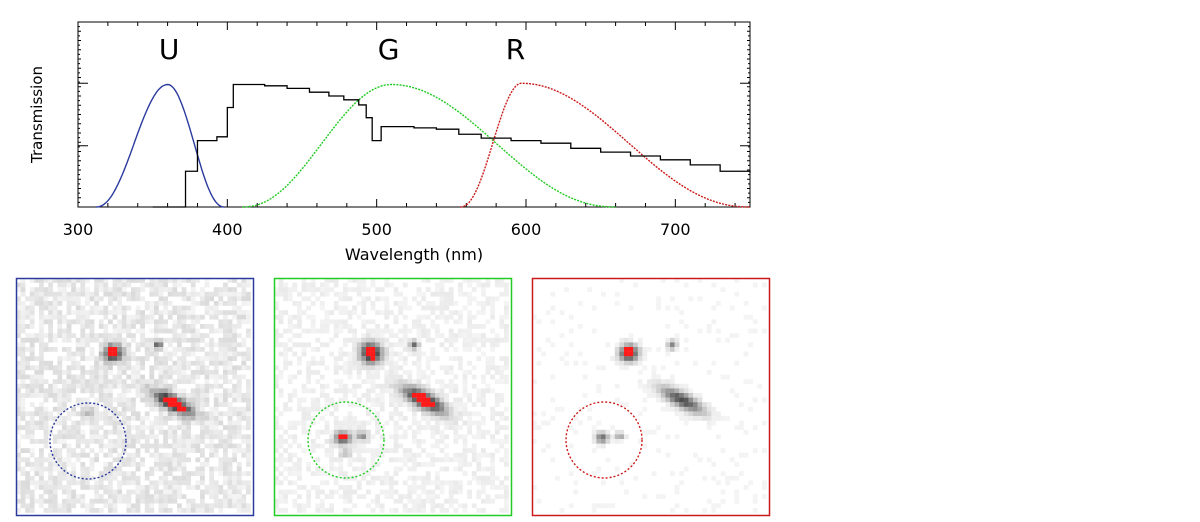  I want to click on series-r, so click(605, 145).